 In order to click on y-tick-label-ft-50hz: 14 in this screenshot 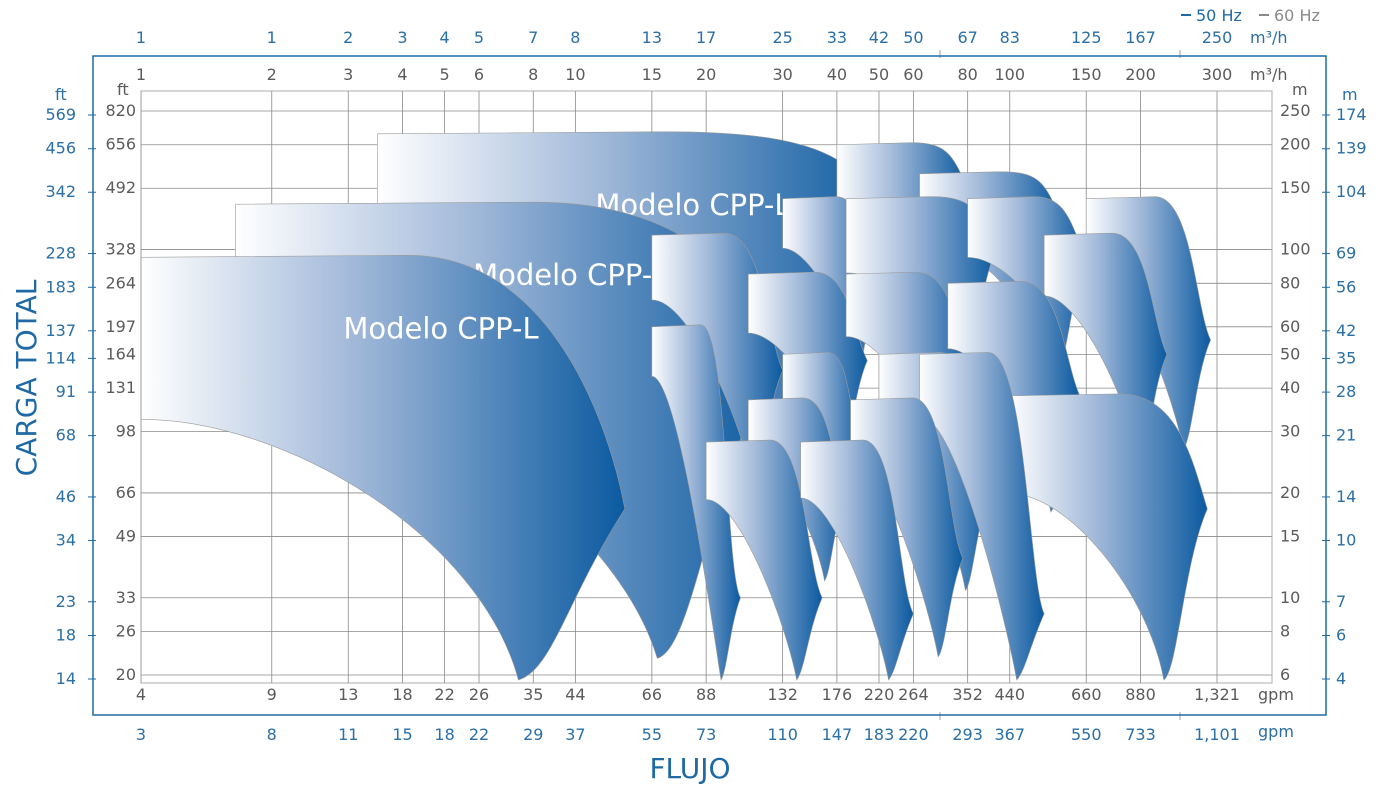, I will do `click(66, 678)`.